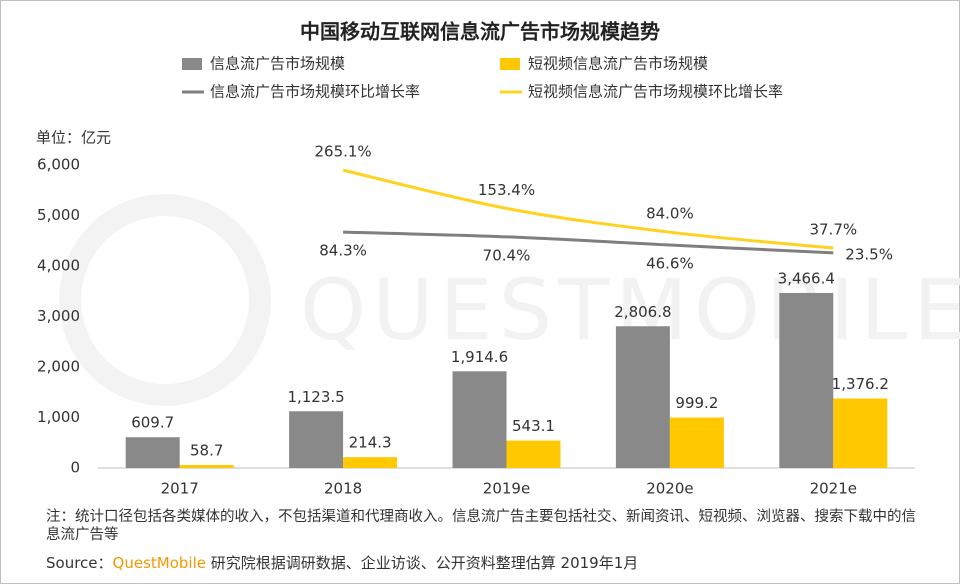 The height and width of the screenshot is (584, 960). Describe the element at coordinates (75, 468) in the screenshot. I see `y-tick-label: 0` at that location.